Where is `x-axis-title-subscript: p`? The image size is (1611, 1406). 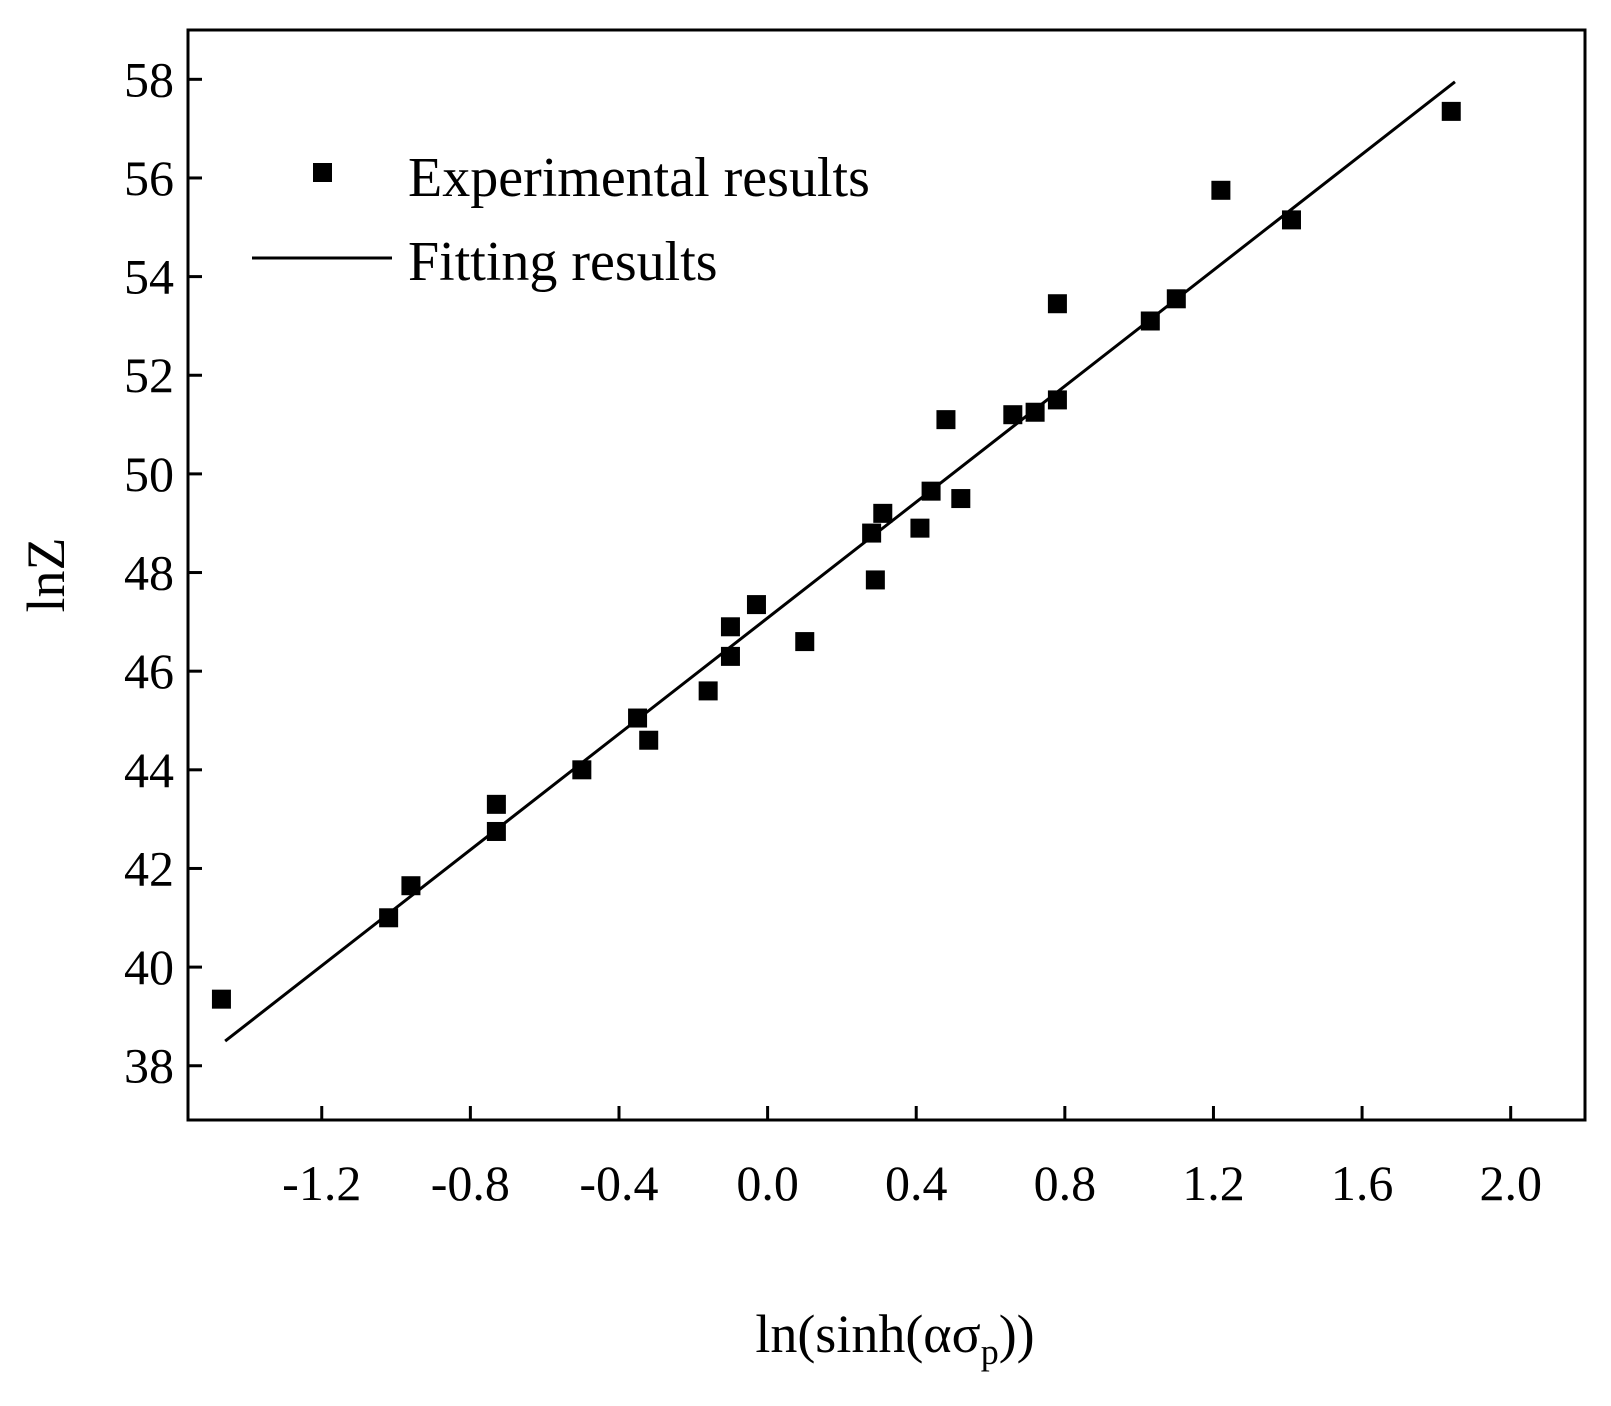
x-axis-title-subscript: p is located at coordinates (990, 1352).